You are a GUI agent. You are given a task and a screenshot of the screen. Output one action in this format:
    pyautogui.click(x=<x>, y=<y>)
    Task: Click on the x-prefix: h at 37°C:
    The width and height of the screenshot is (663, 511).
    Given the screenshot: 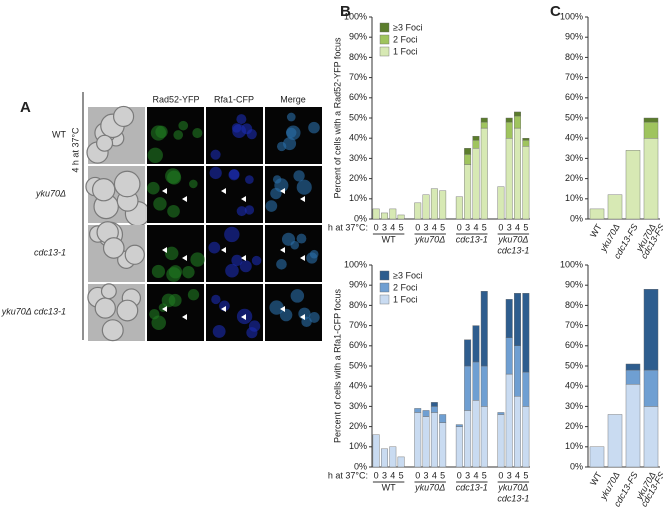 What is the action you would take?
    pyautogui.click(x=348, y=475)
    